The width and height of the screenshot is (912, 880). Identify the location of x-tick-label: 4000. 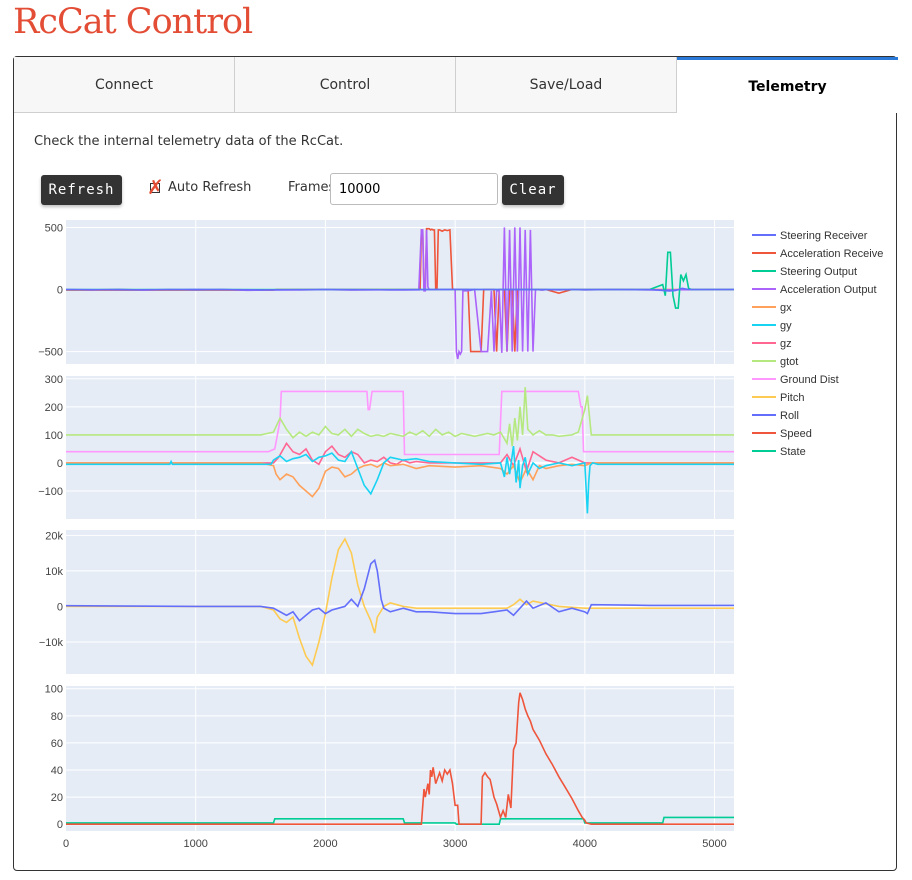
(585, 844).